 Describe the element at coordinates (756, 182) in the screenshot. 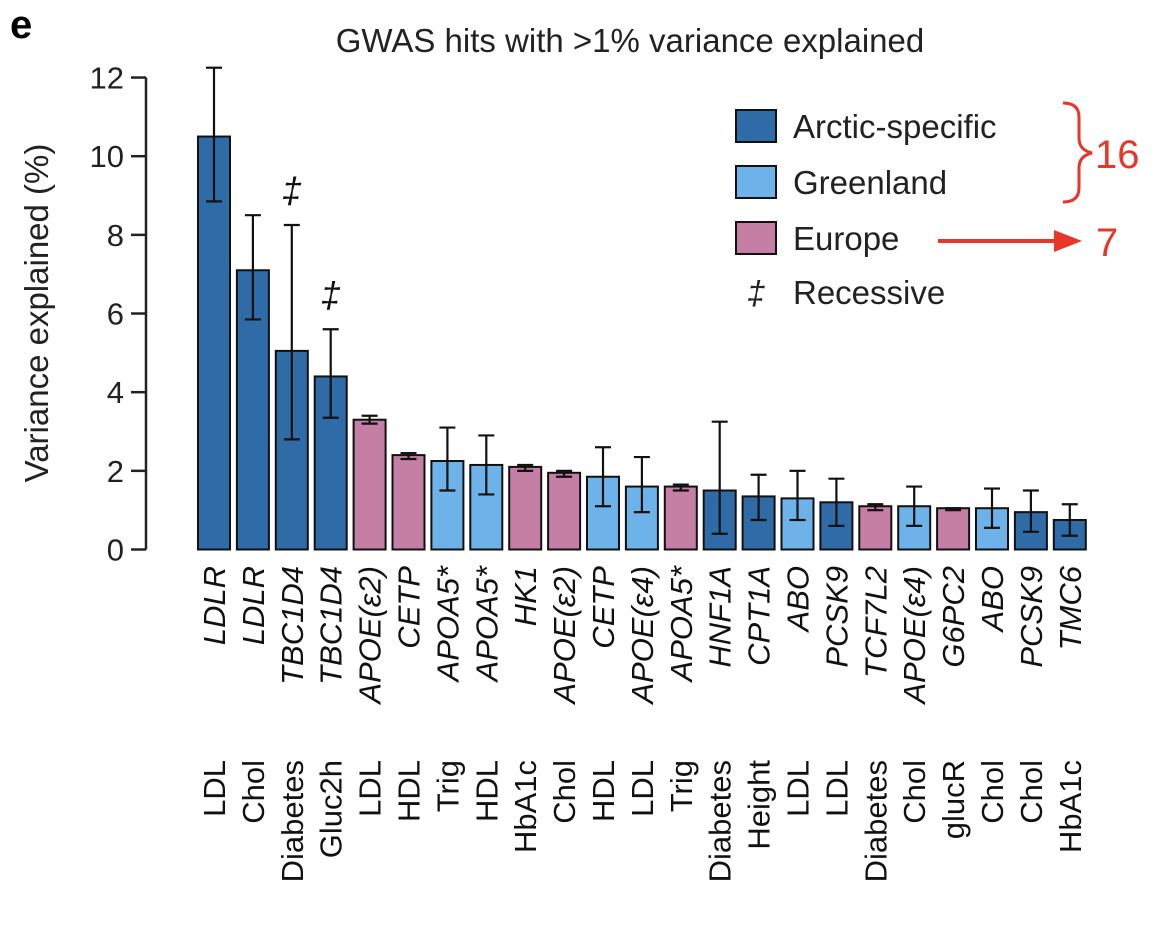

I see `legend-swatch-greenland` at that location.